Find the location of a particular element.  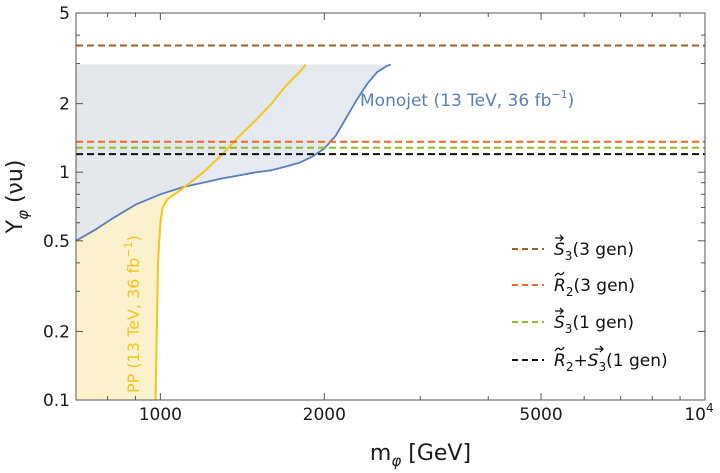

legend-label: R2(3 gen) is located at coordinates (594, 287).